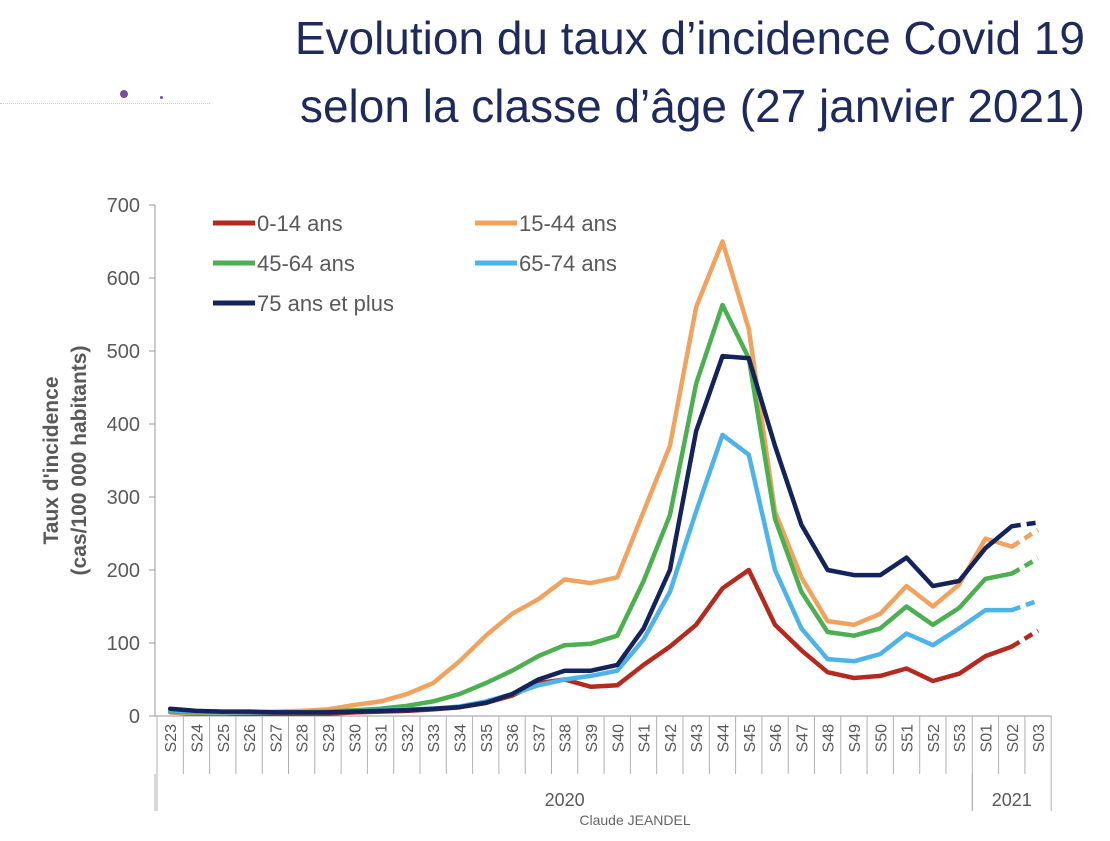 The height and width of the screenshot is (841, 1110). I want to click on decorative-dotted-rule, so click(105, 103).